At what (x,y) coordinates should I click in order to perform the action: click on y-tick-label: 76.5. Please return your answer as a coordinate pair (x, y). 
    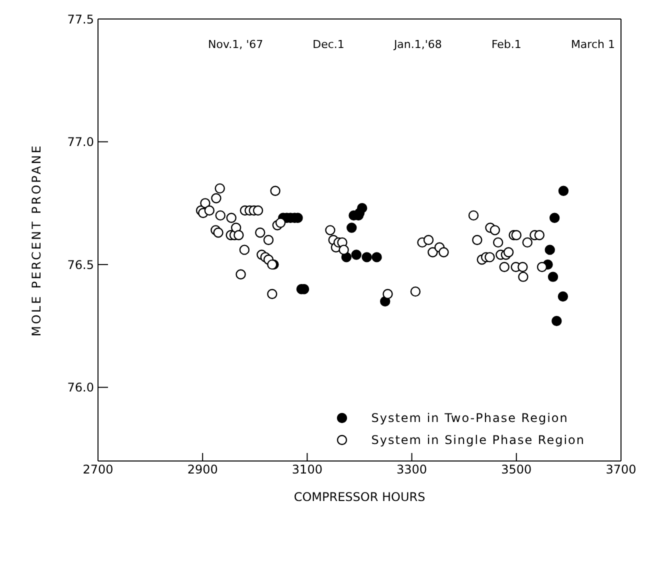
    Looking at the image, I should click on (80, 265).